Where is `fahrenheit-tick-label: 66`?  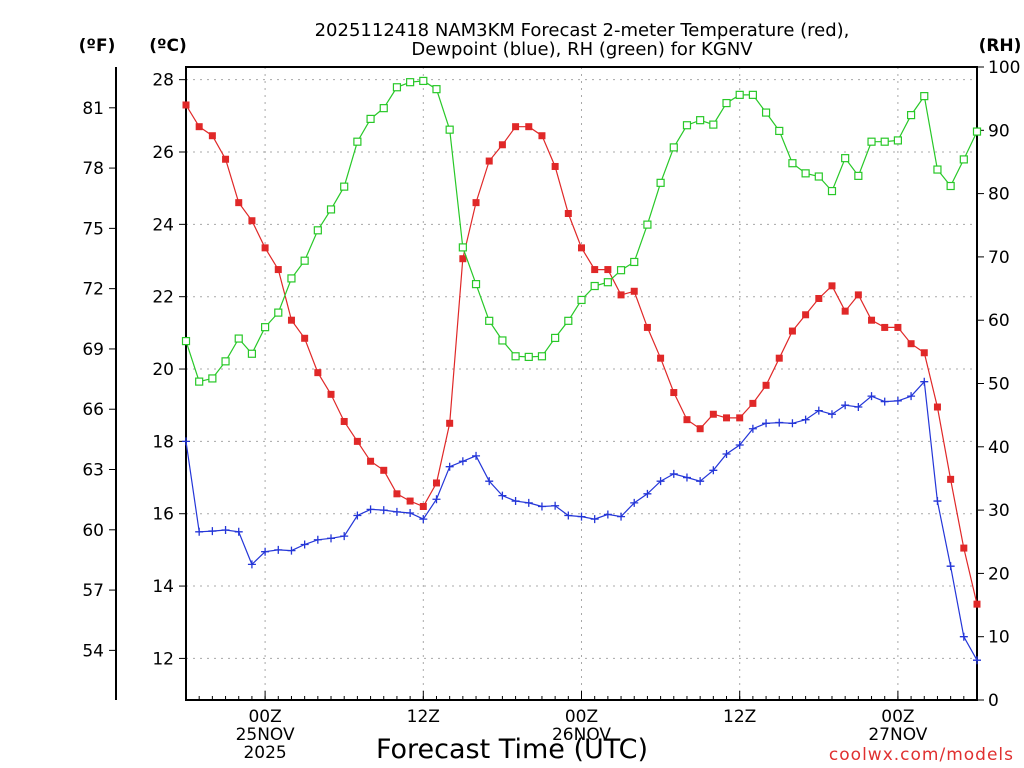
fahrenheit-tick-label: 66 is located at coordinates (93, 410).